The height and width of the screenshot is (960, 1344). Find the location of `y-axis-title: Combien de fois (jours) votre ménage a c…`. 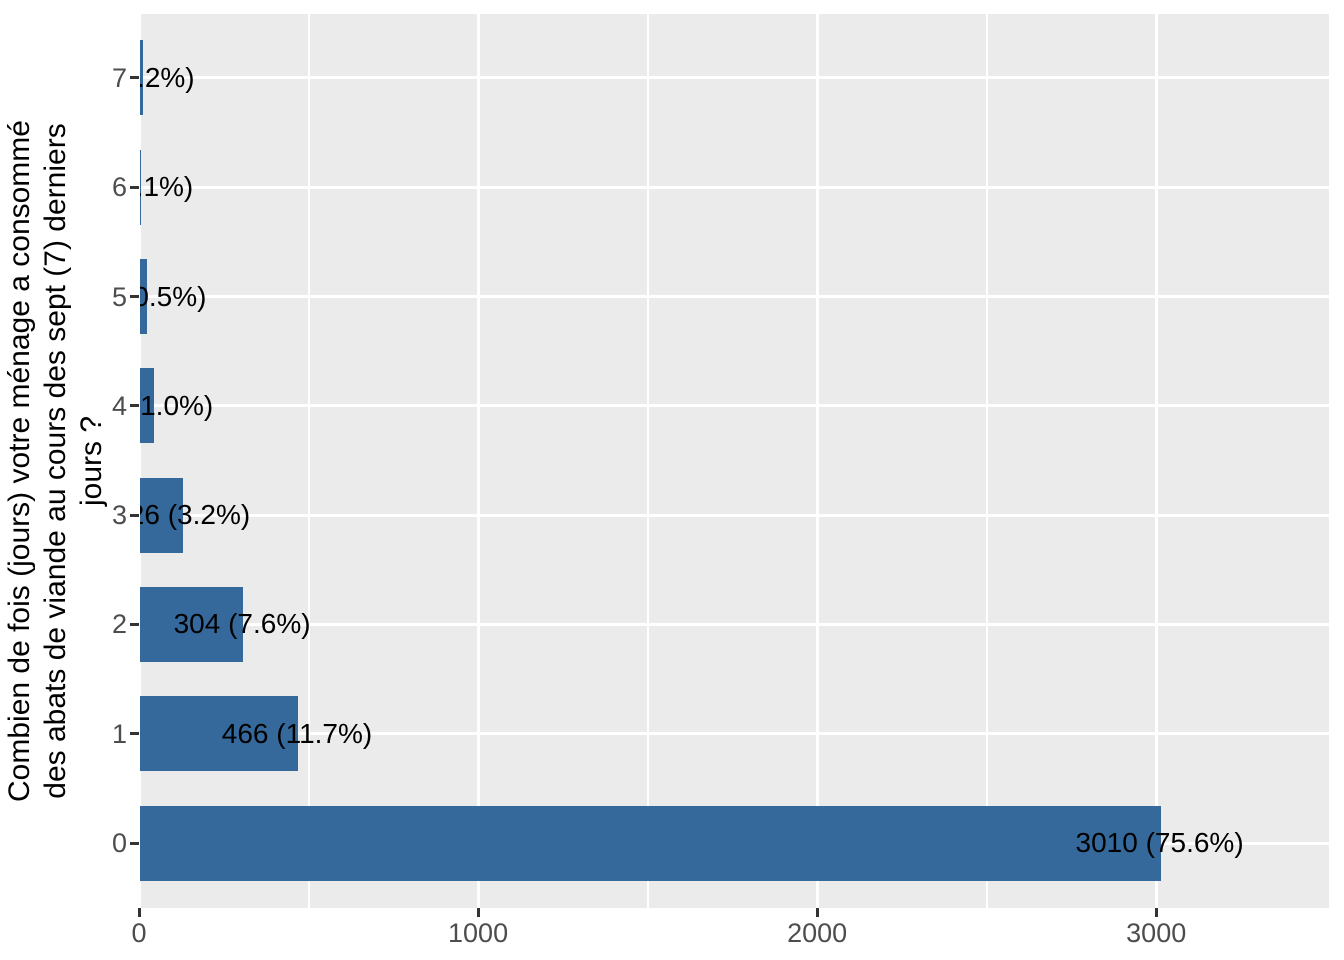

y-axis-title: Combien de fois (jours) votre ménage a c… is located at coordinates (56, 470).